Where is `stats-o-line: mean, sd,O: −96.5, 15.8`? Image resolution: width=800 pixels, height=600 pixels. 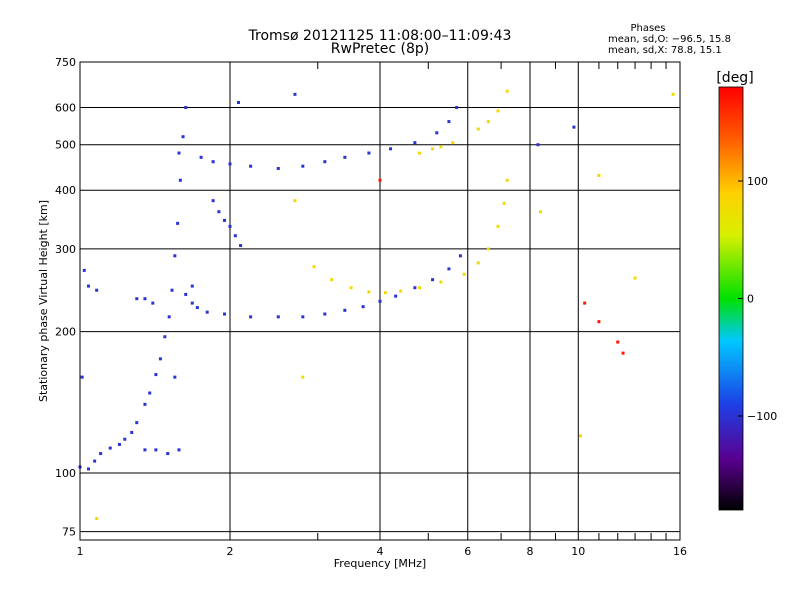 stats-o-line: mean, sd,O: −96.5, 15.8 is located at coordinates (669, 39).